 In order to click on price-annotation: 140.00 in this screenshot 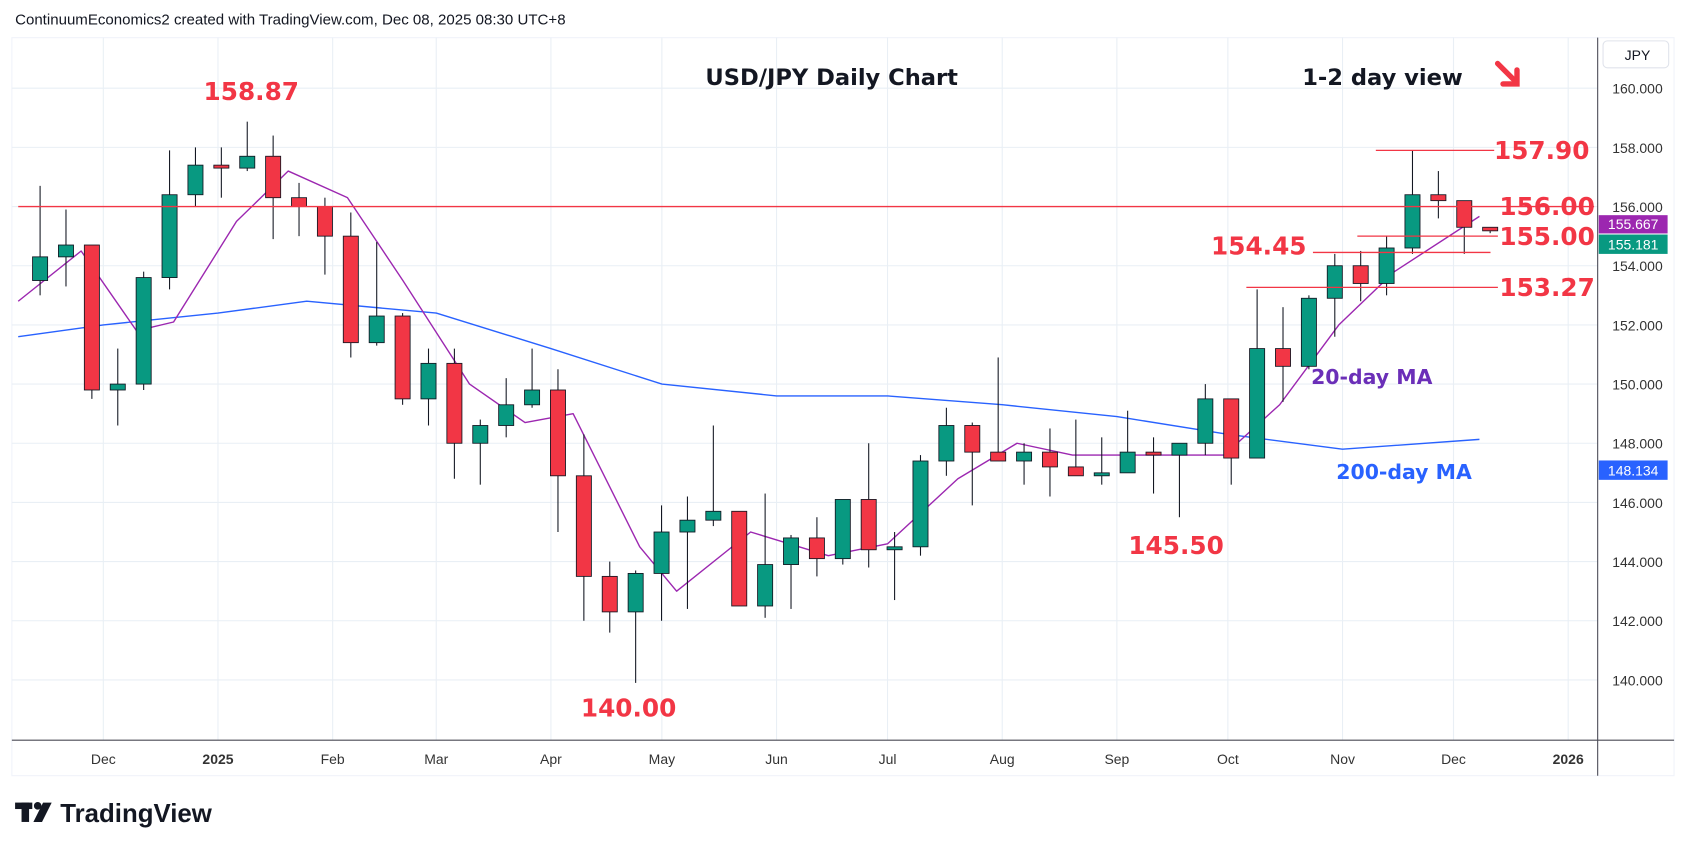, I will do `click(628, 708)`.